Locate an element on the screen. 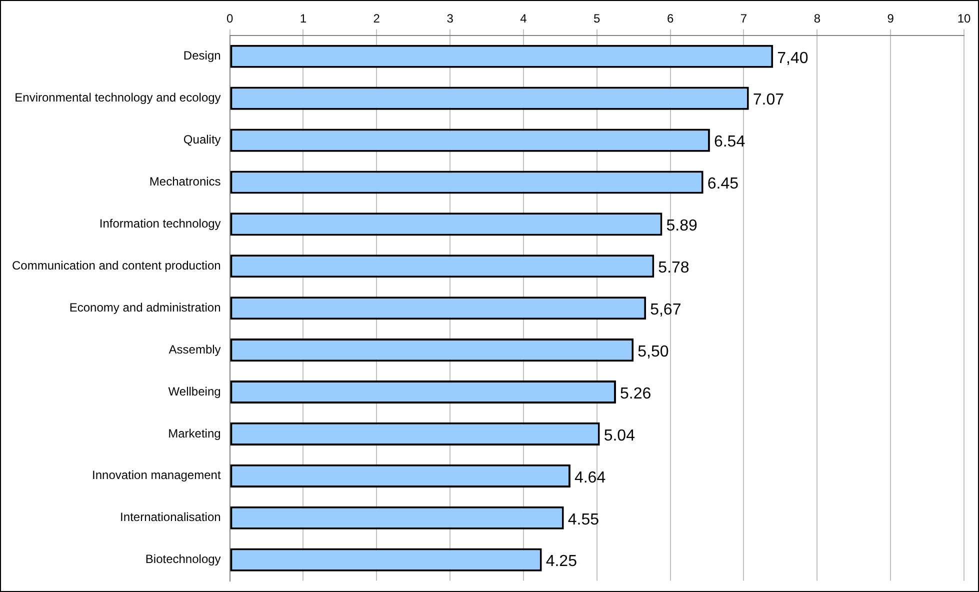 The height and width of the screenshot is (592, 979). data-label: 5.04 is located at coordinates (620, 435).